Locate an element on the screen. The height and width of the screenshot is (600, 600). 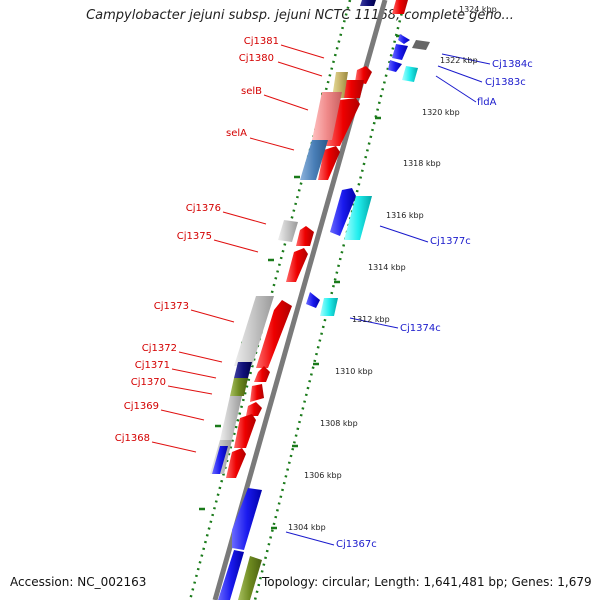
gene-label: Cj1377c is located at coordinates (450, 241).